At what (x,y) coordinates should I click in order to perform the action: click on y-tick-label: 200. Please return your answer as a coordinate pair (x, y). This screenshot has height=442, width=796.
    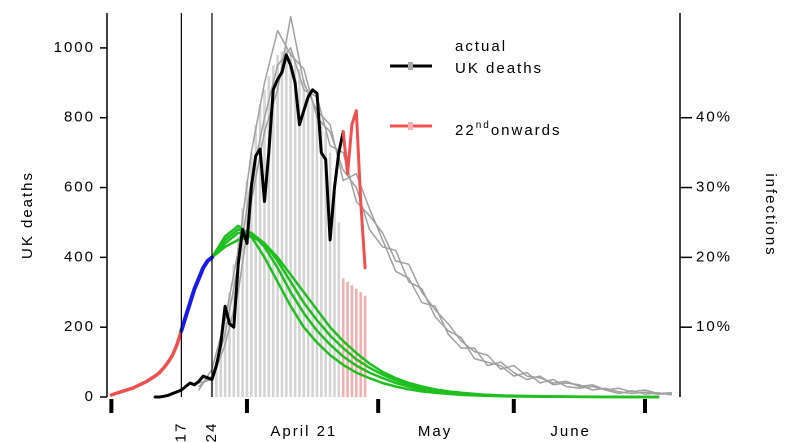
    Looking at the image, I should click on (79, 326).